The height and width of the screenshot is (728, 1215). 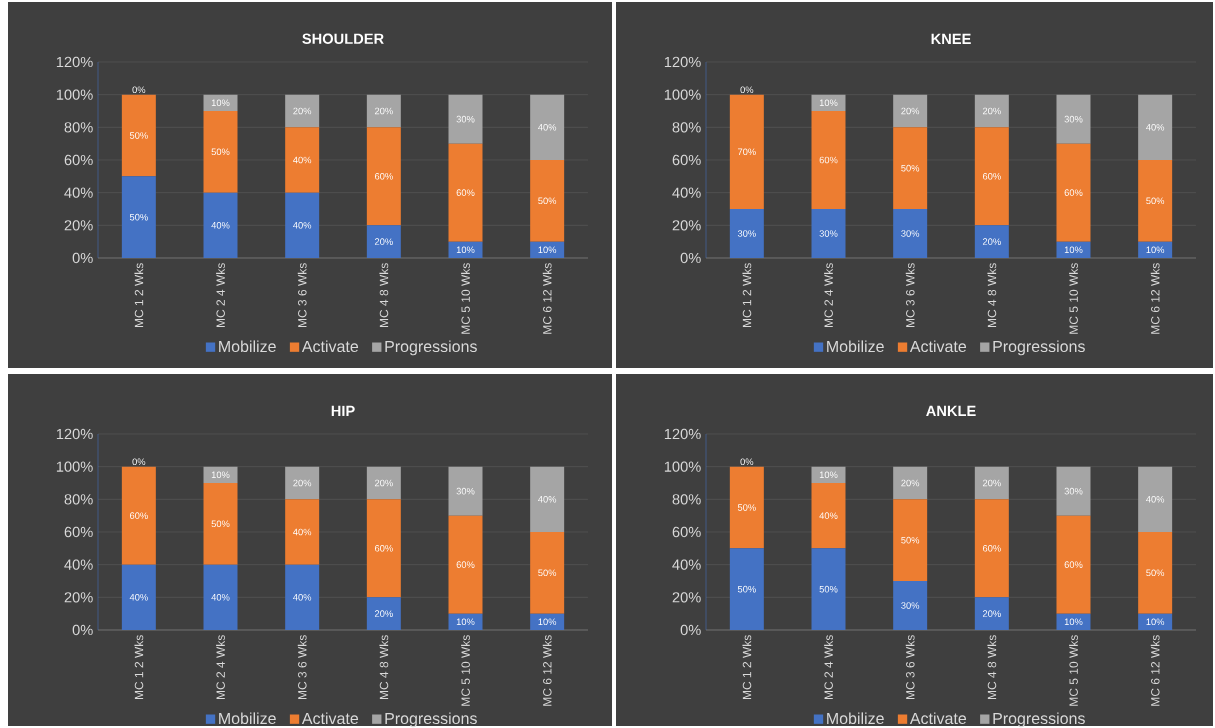 I want to click on x-tick-label: MC 4 8 Wks, so click(x=992, y=667).